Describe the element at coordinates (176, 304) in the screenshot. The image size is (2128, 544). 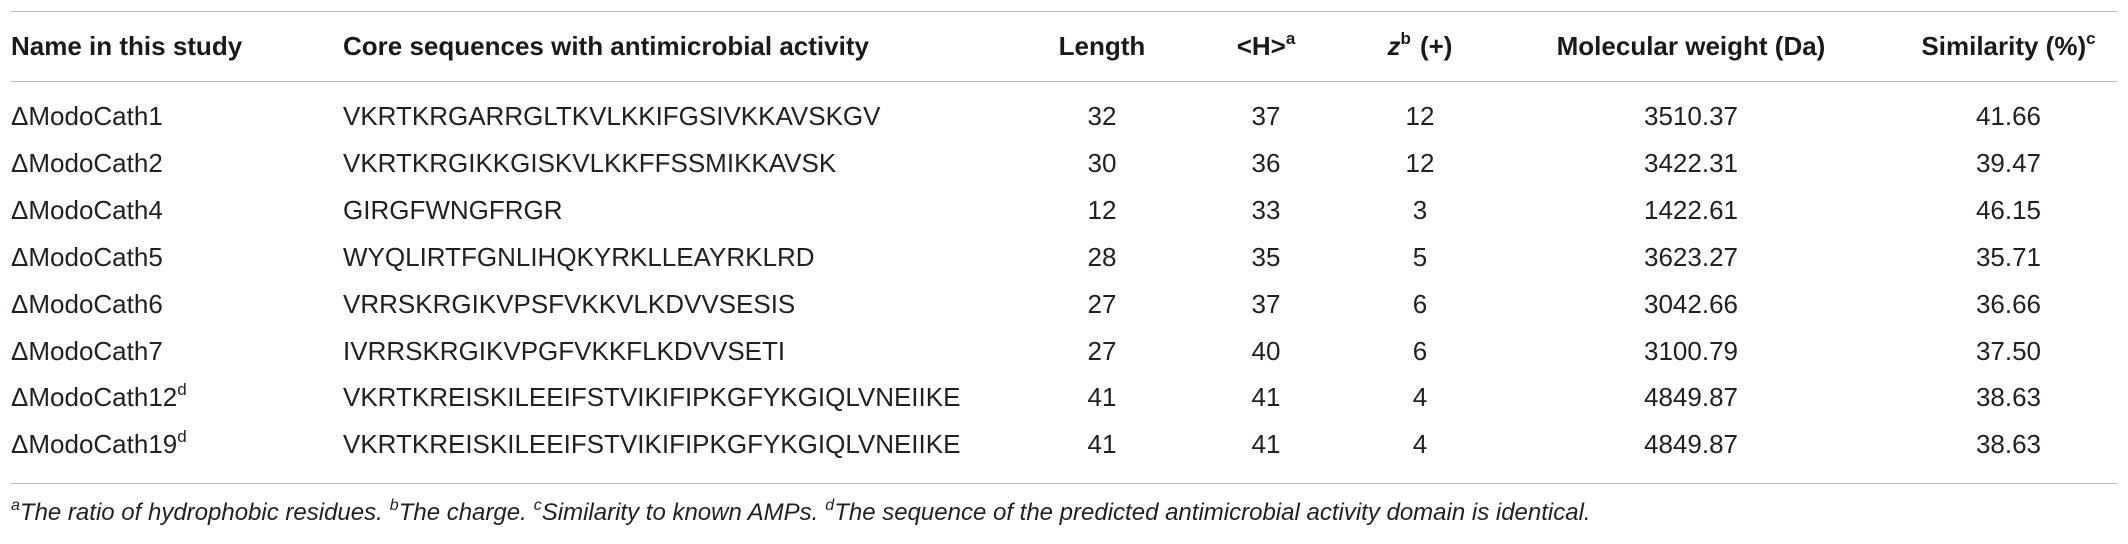
I see `row-name-cell: ΔModoCath6` at that location.